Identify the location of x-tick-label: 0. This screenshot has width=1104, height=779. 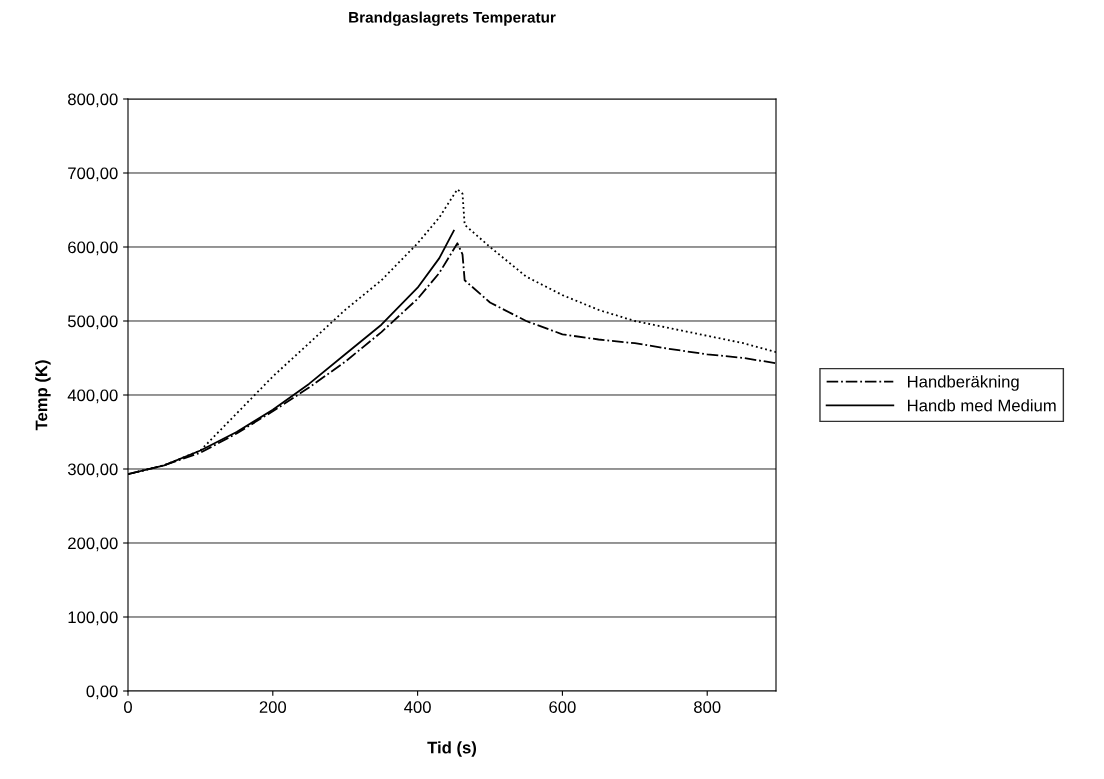
(128, 707).